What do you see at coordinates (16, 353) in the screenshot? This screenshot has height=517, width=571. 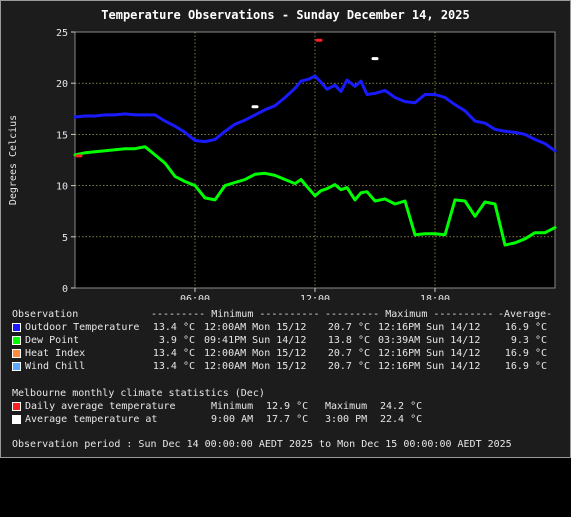 I see `legend-swatch-heat-index` at bounding box center [16, 353].